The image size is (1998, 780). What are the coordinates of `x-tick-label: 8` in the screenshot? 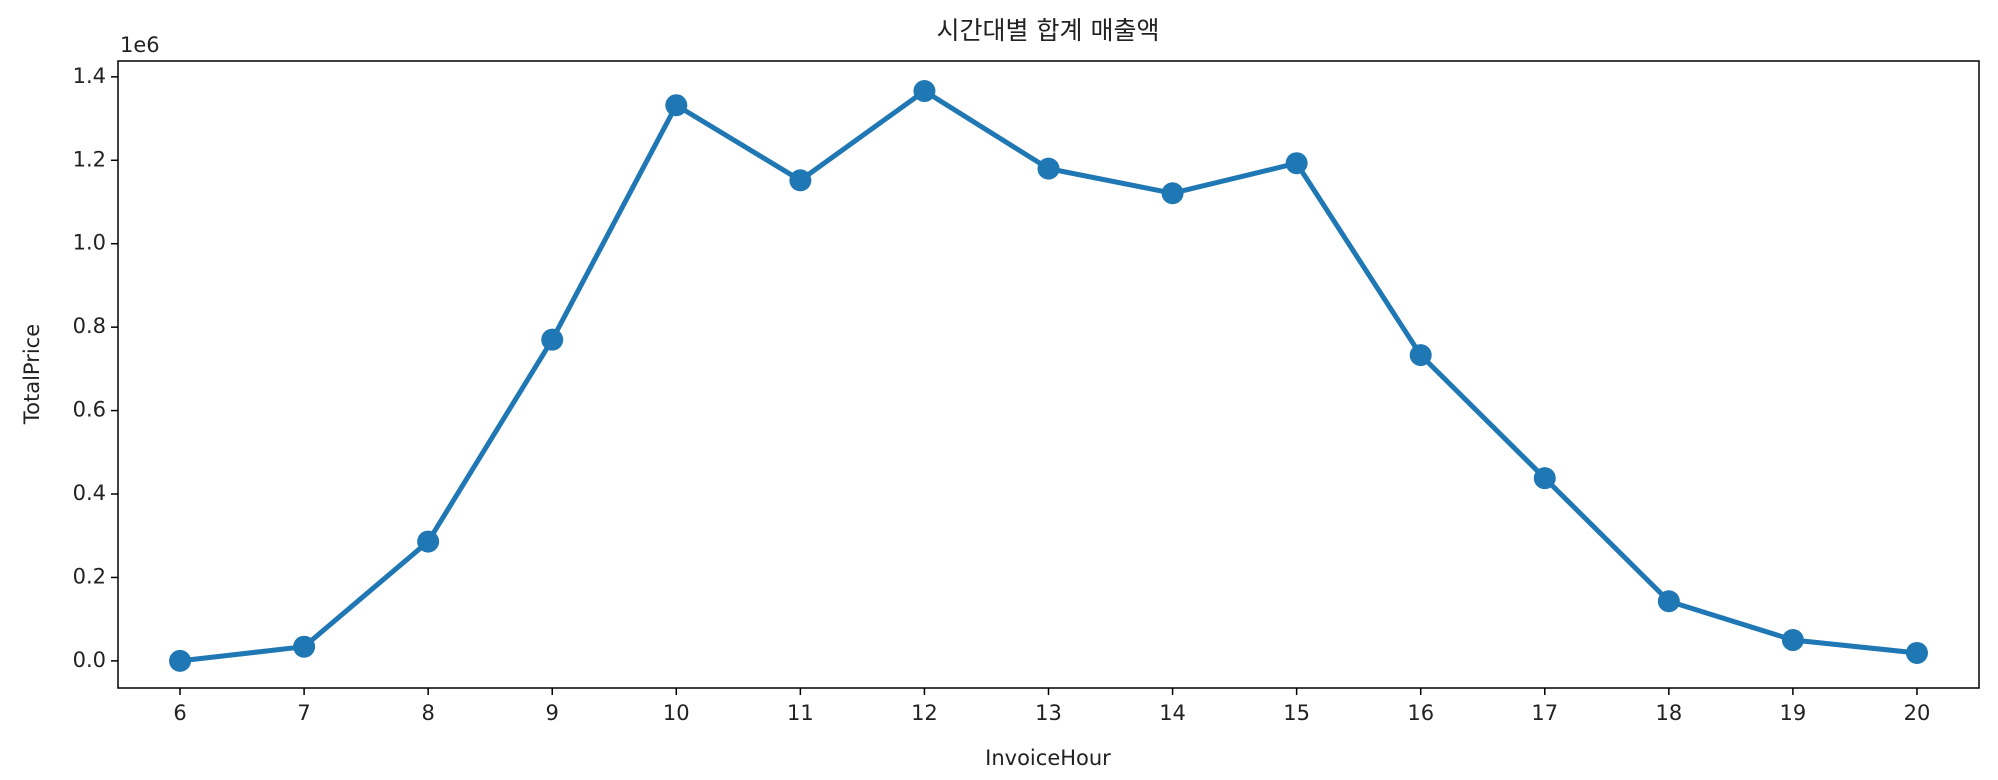 It's located at (427, 713).